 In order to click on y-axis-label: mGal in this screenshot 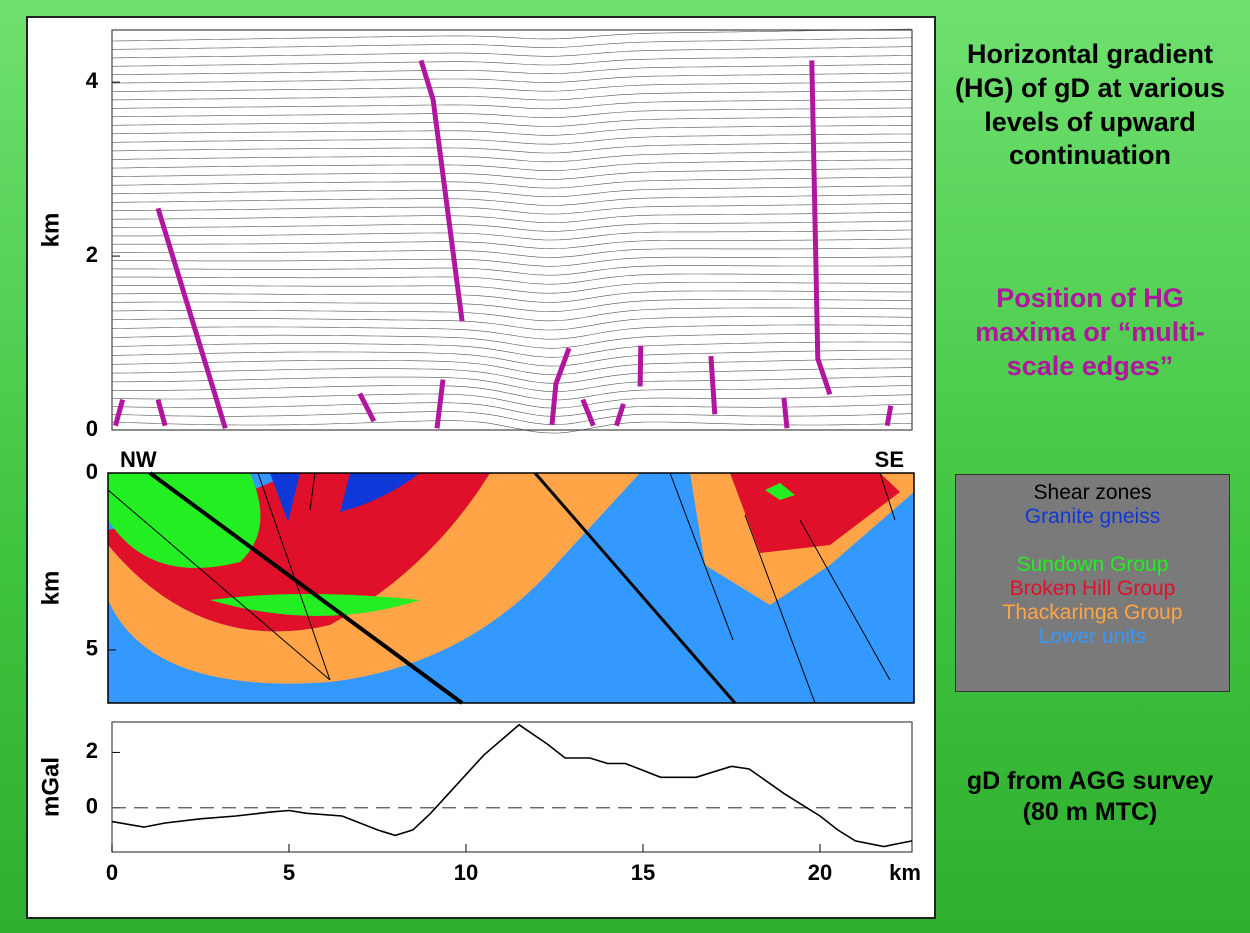, I will do `click(50, 787)`.